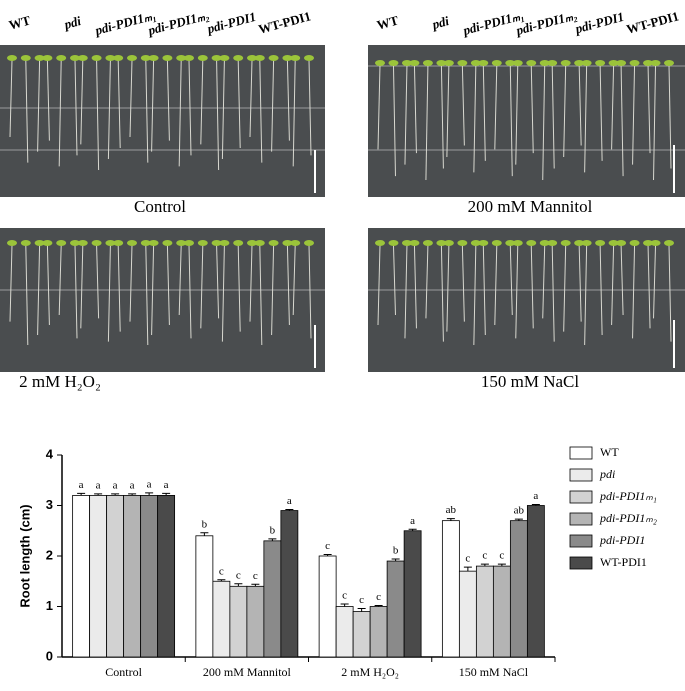 The height and width of the screenshot is (691, 685). I want to click on genotype-label: WT, so click(387, 22).